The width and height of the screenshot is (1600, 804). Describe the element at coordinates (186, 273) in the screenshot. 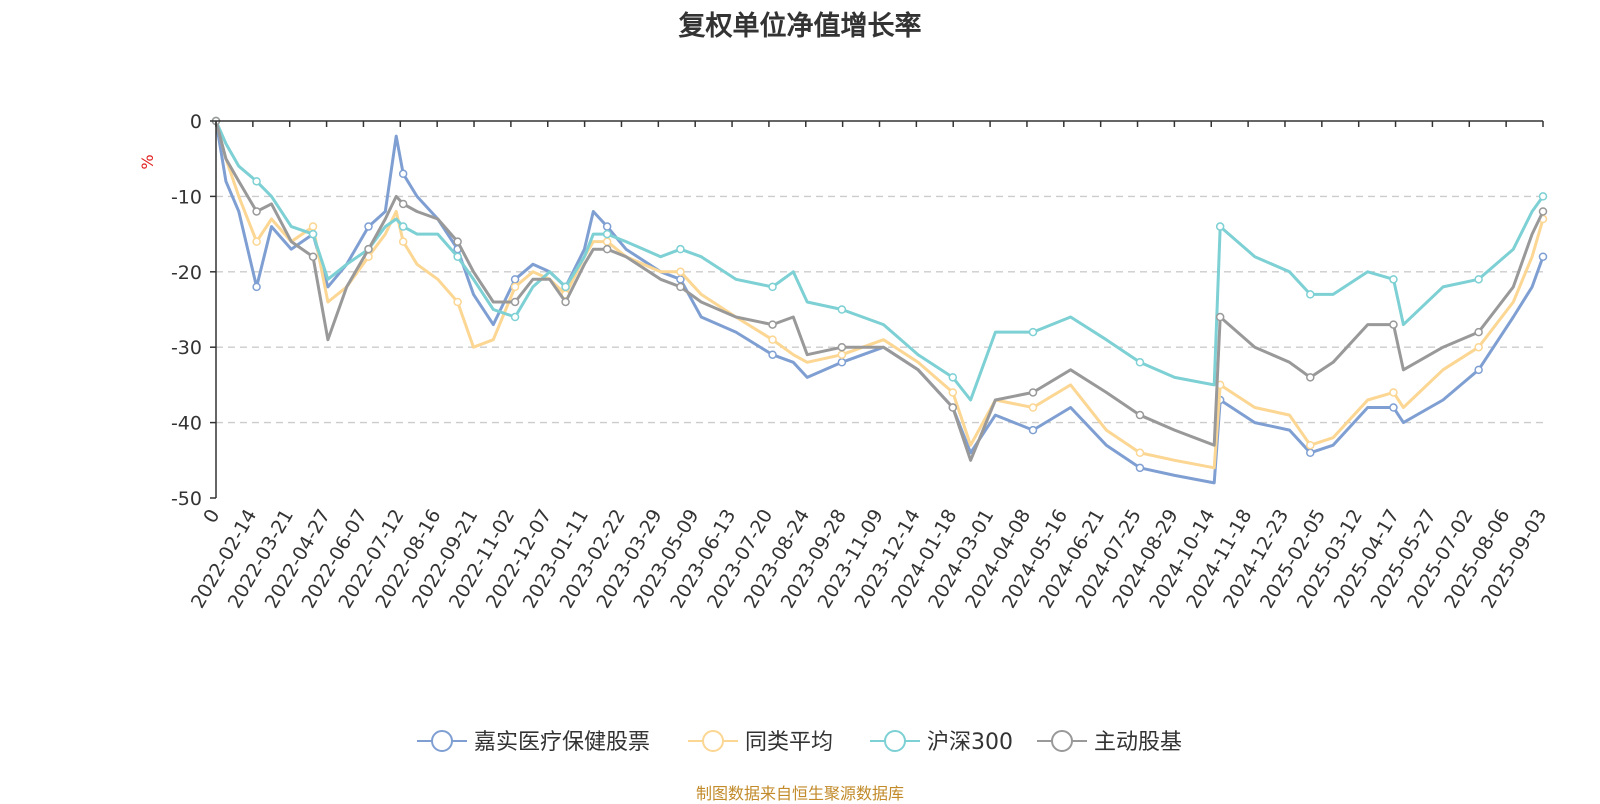

I see `y-tick-label: -20` at that location.